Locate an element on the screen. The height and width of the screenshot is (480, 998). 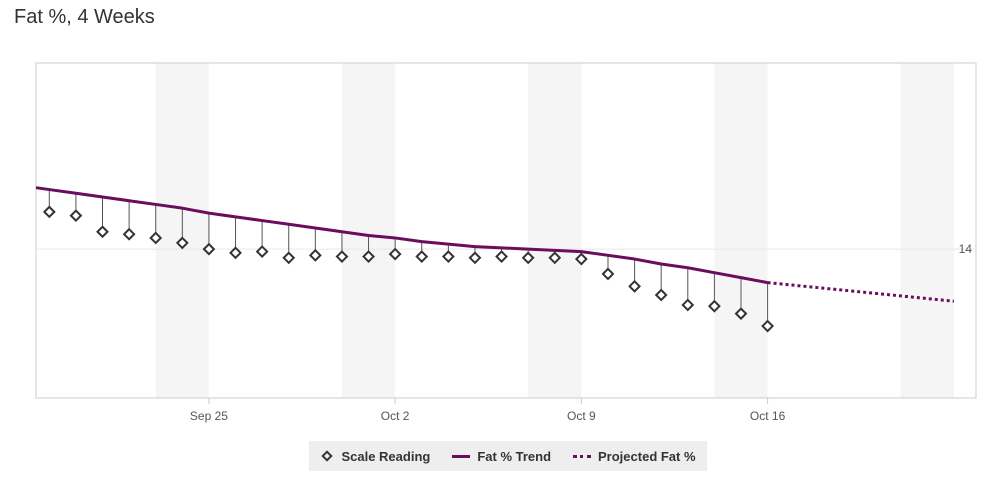
x-tick-label: Sep 25 is located at coordinates (209, 416).